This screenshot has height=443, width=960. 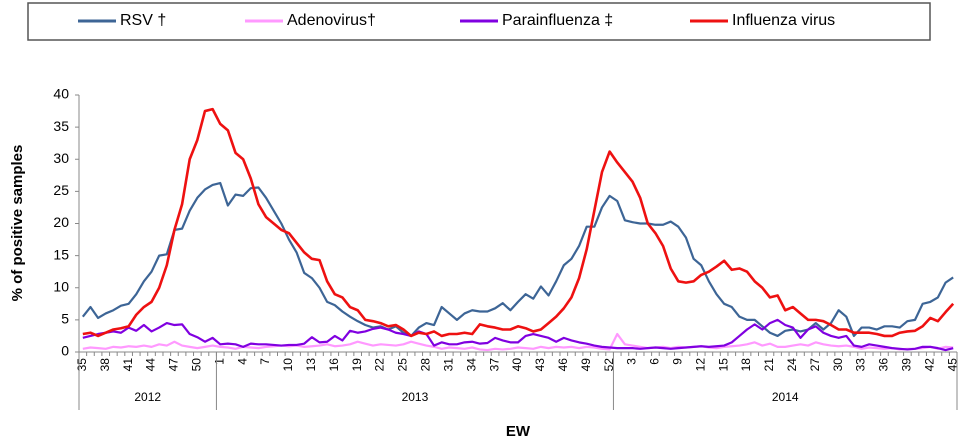 I want to click on x-tick-label: 33, so click(x=861, y=365).